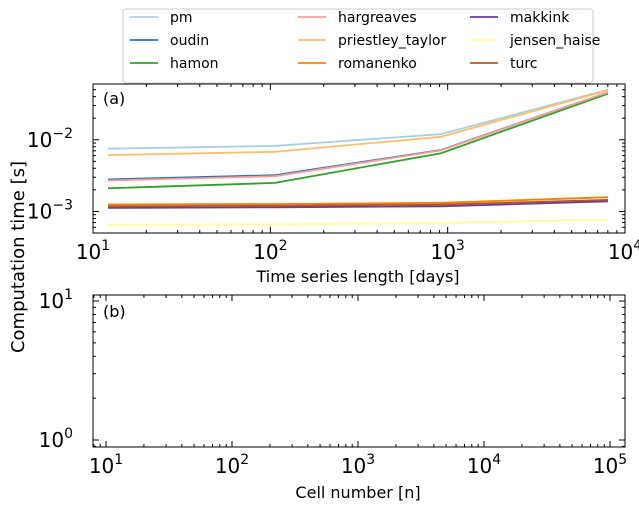 The image size is (639, 515). Describe the element at coordinates (358, 119) in the screenshot. I see `series-line-pm` at that location.